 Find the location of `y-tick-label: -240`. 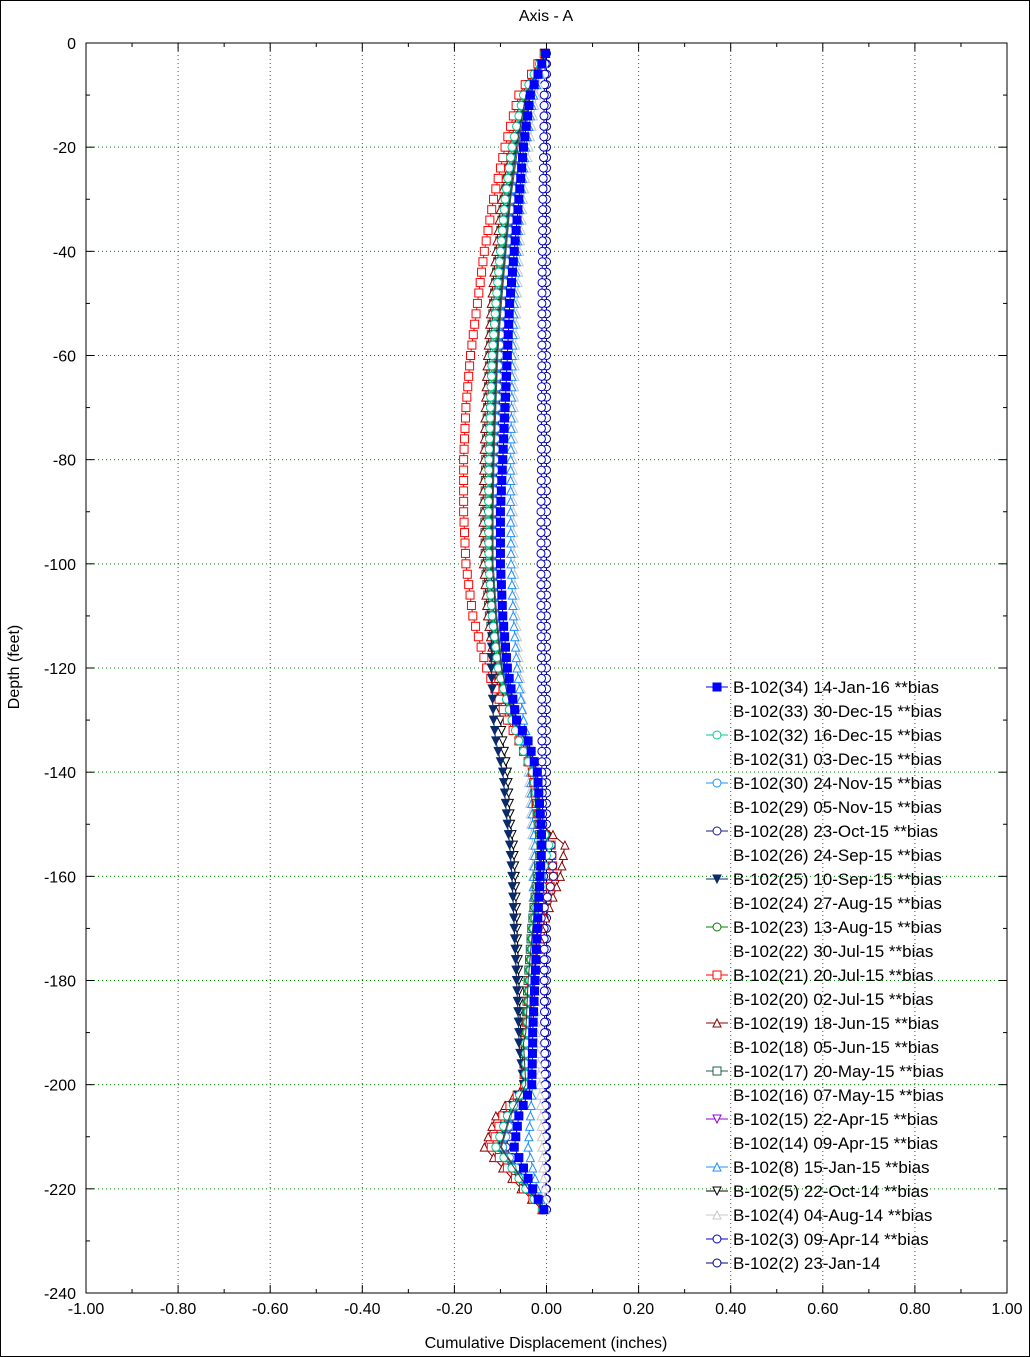

y-tick-label: -240 is located at coordinates (60, 1294).